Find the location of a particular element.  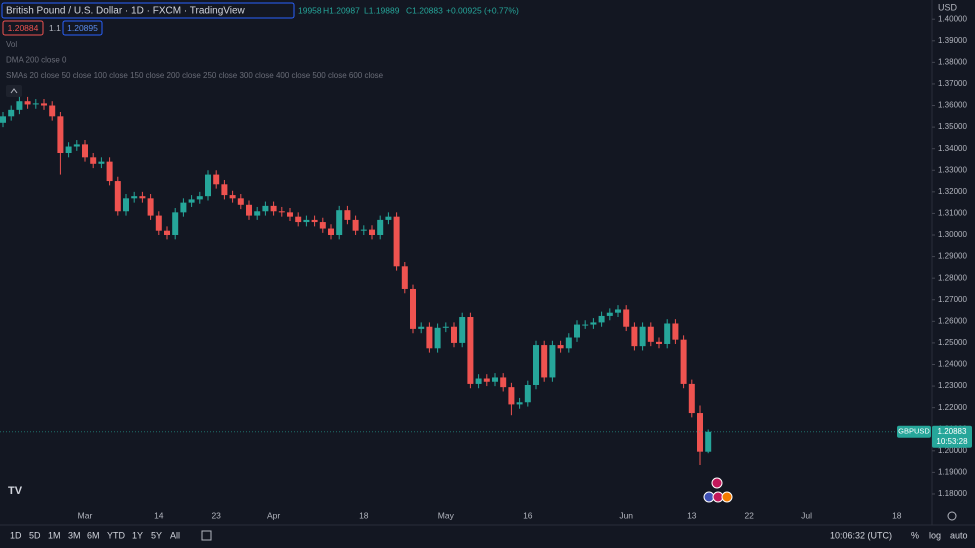

x-tick-label: 13 is located at coordinates (692, 515).